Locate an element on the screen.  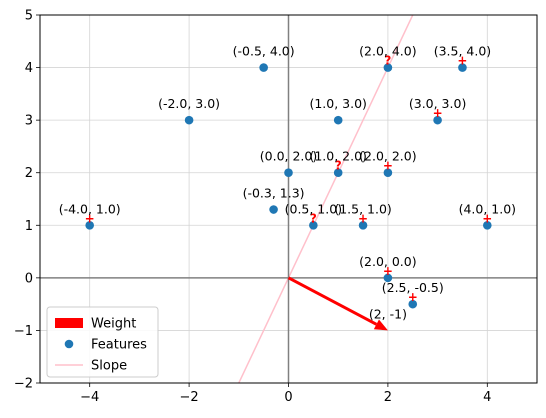
y-tick-label: 5 is located at coordinates (29, 16).